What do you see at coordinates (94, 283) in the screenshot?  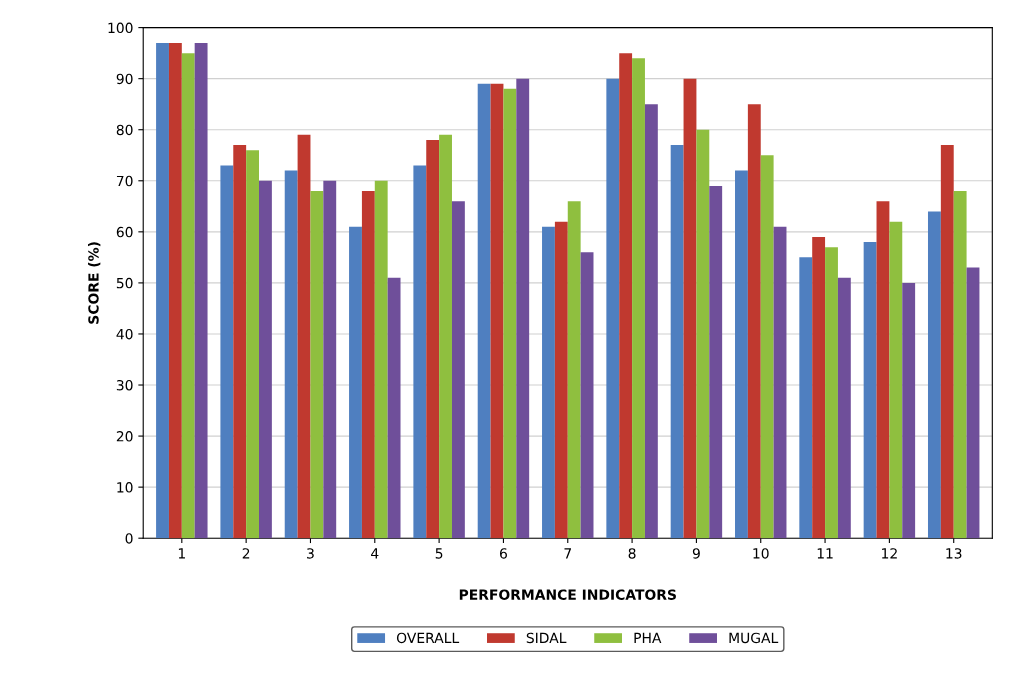 I see `y-axis-title: SCORE (%)` at bounding box center [94, 283].